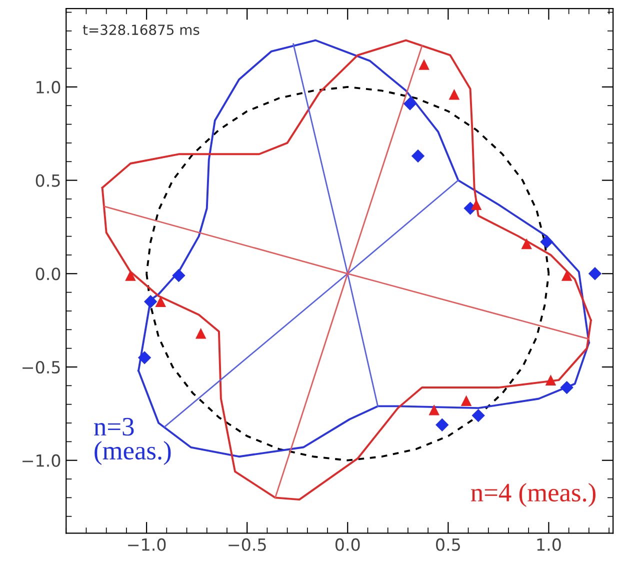  I want to click on y-tick-label: 1.0, so click(48, 87).